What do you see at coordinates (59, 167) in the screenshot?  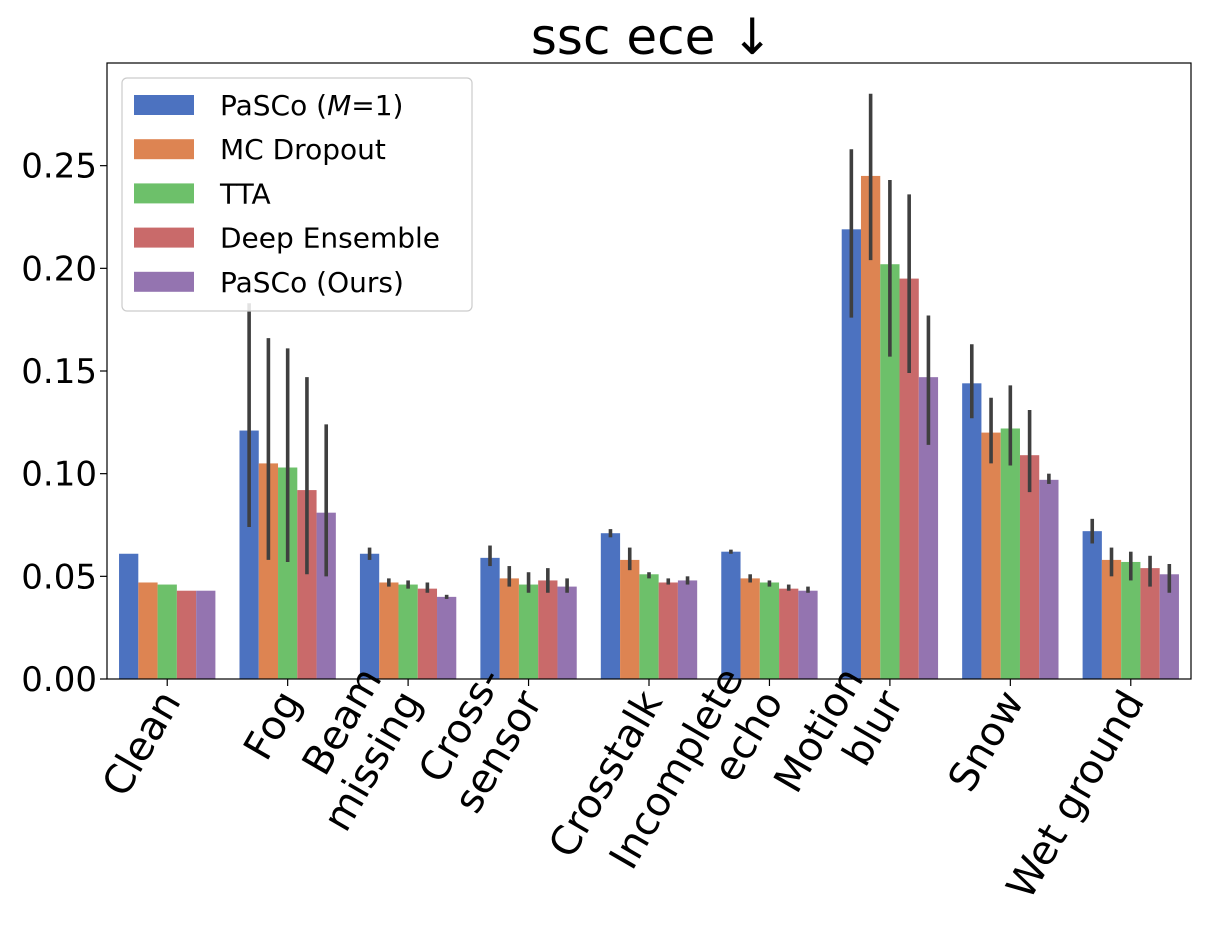 I see `y-tick-label: 0.25` at bounding box center [59, 167].